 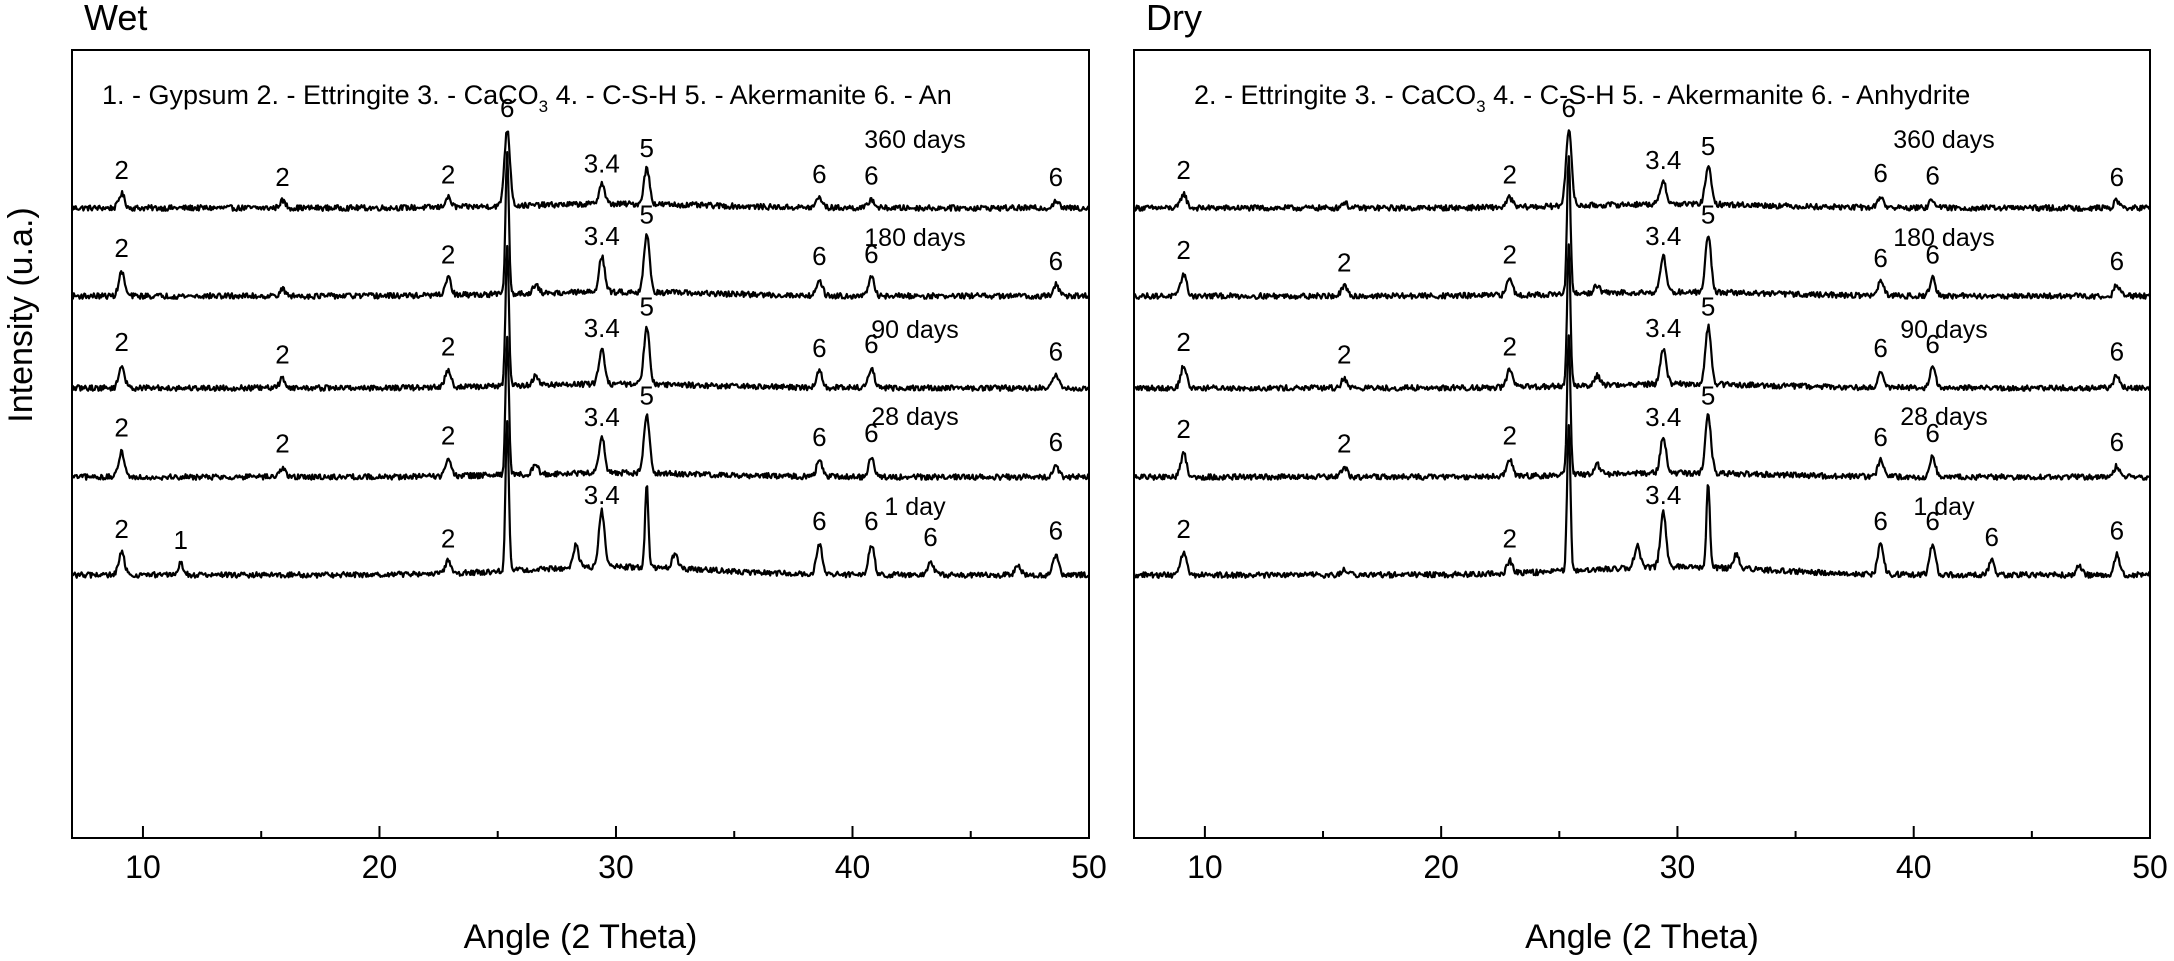 I want to click on panel-title: Wet, so click(x=115, y=19).